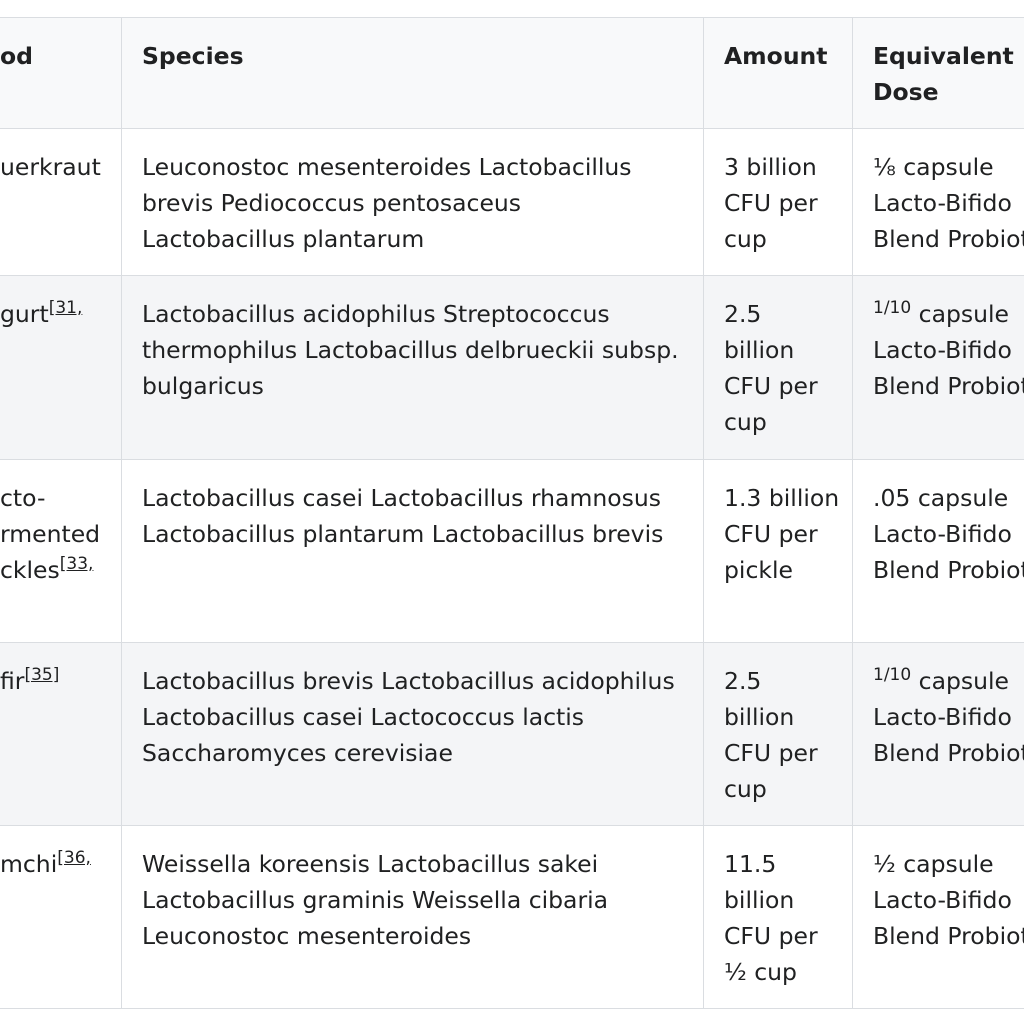  What do you see at coordinates (512, 1008) in the screenshot?
I see `table-border` at bounding box center [512, 1008].